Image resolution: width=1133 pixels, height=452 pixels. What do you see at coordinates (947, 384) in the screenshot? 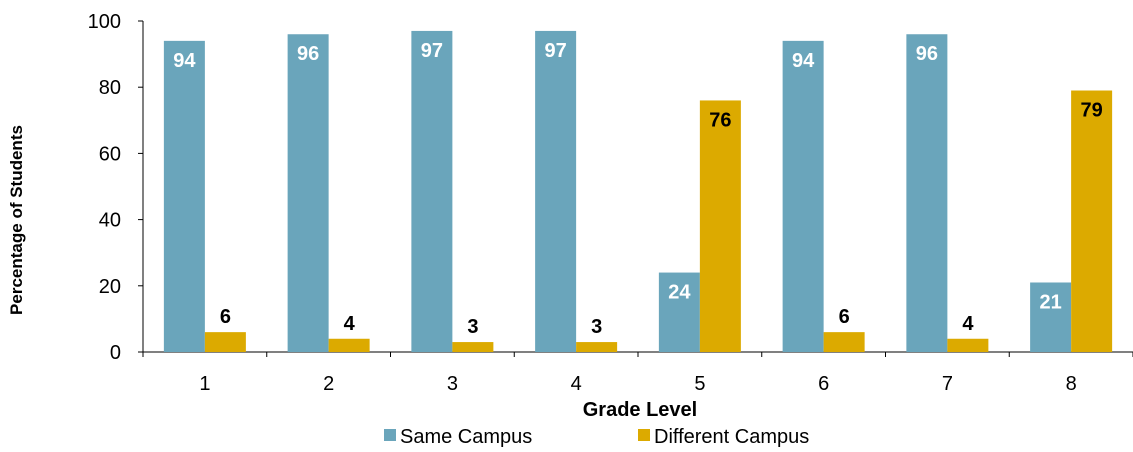
I see `x-tick-label: 7` at bounding box center [947, 384].